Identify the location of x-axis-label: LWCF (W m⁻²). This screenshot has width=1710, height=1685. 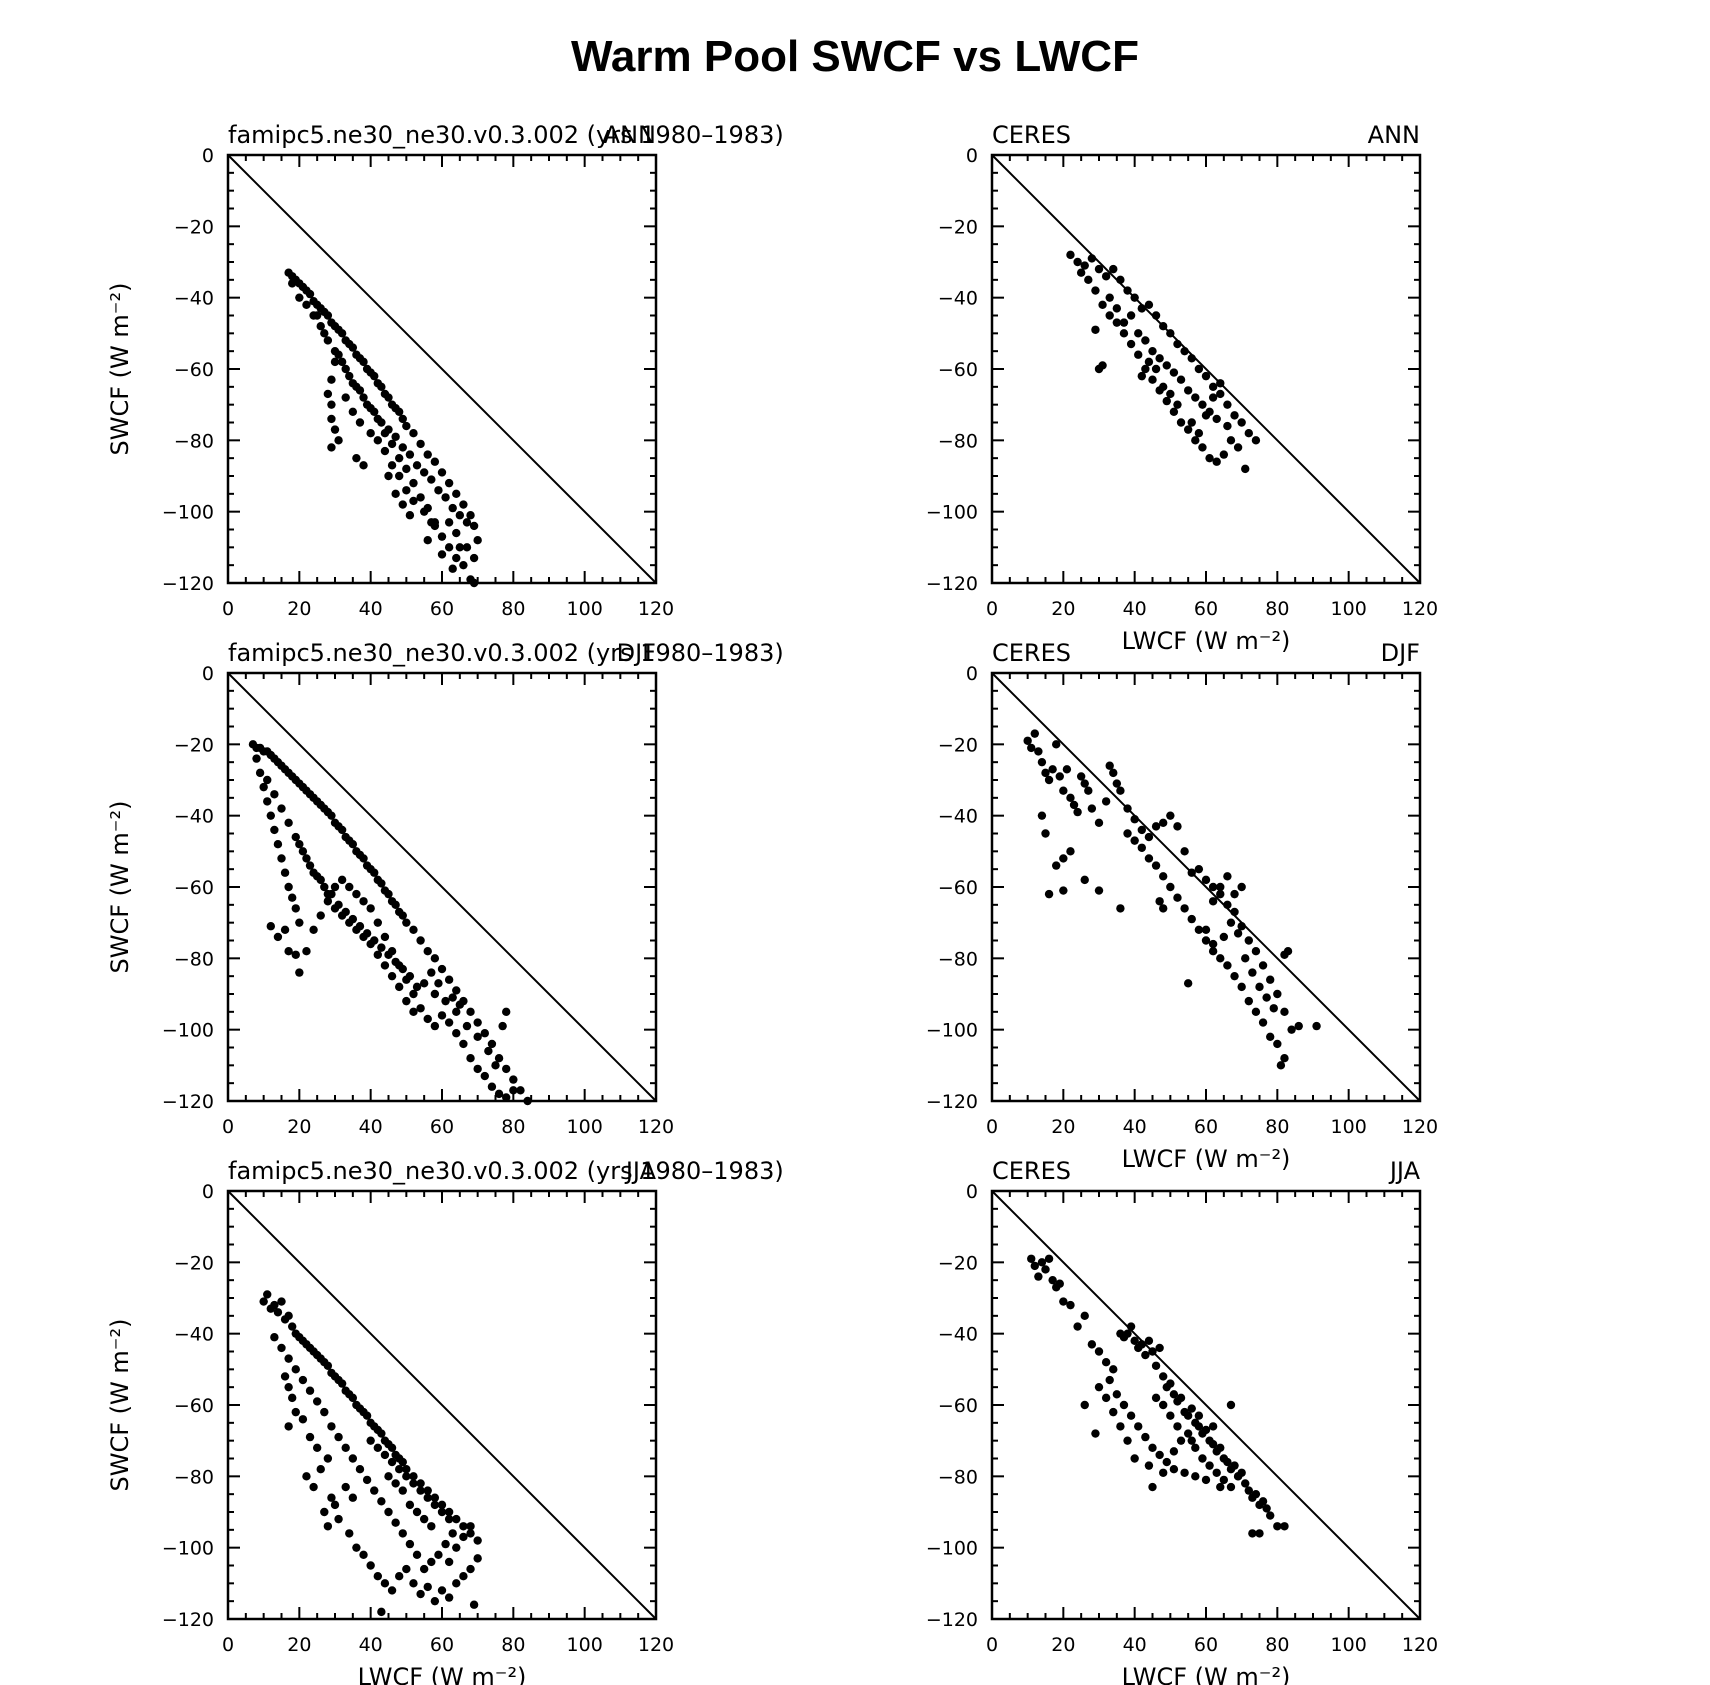
(442, 1674).